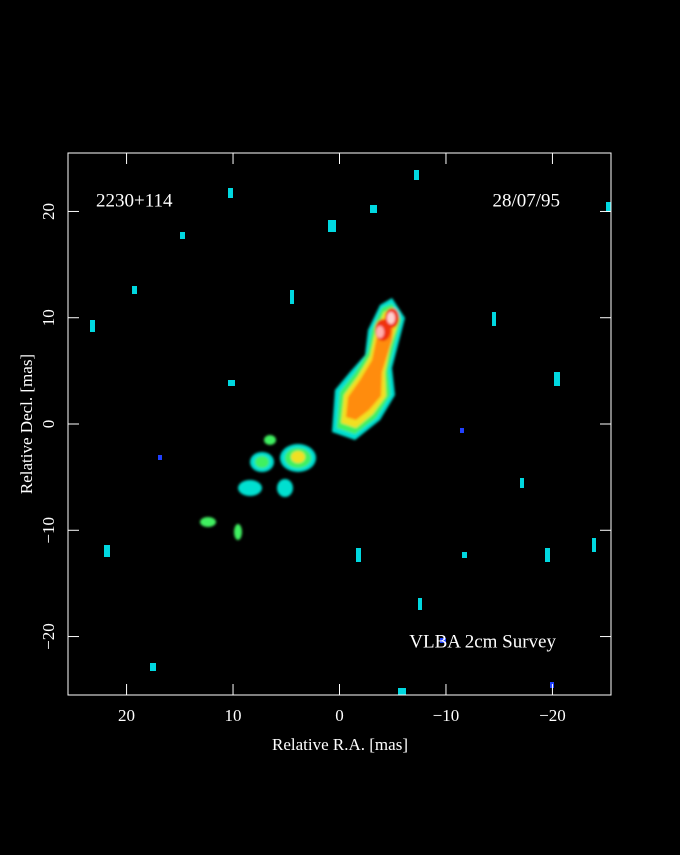 The width and height of the screenshot is (680, 855). What do you see at coordinates (446, 715) in the screenshot?
I see `x-tick-label: −10` at bounding box center [446, 715].